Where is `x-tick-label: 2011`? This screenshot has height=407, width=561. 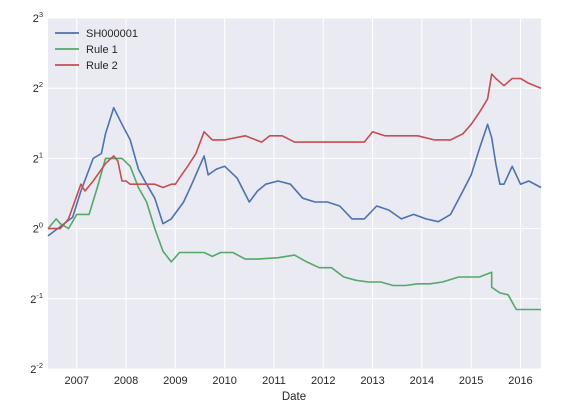
x-tick-label: 2011 is located at coordinates (274, 381).